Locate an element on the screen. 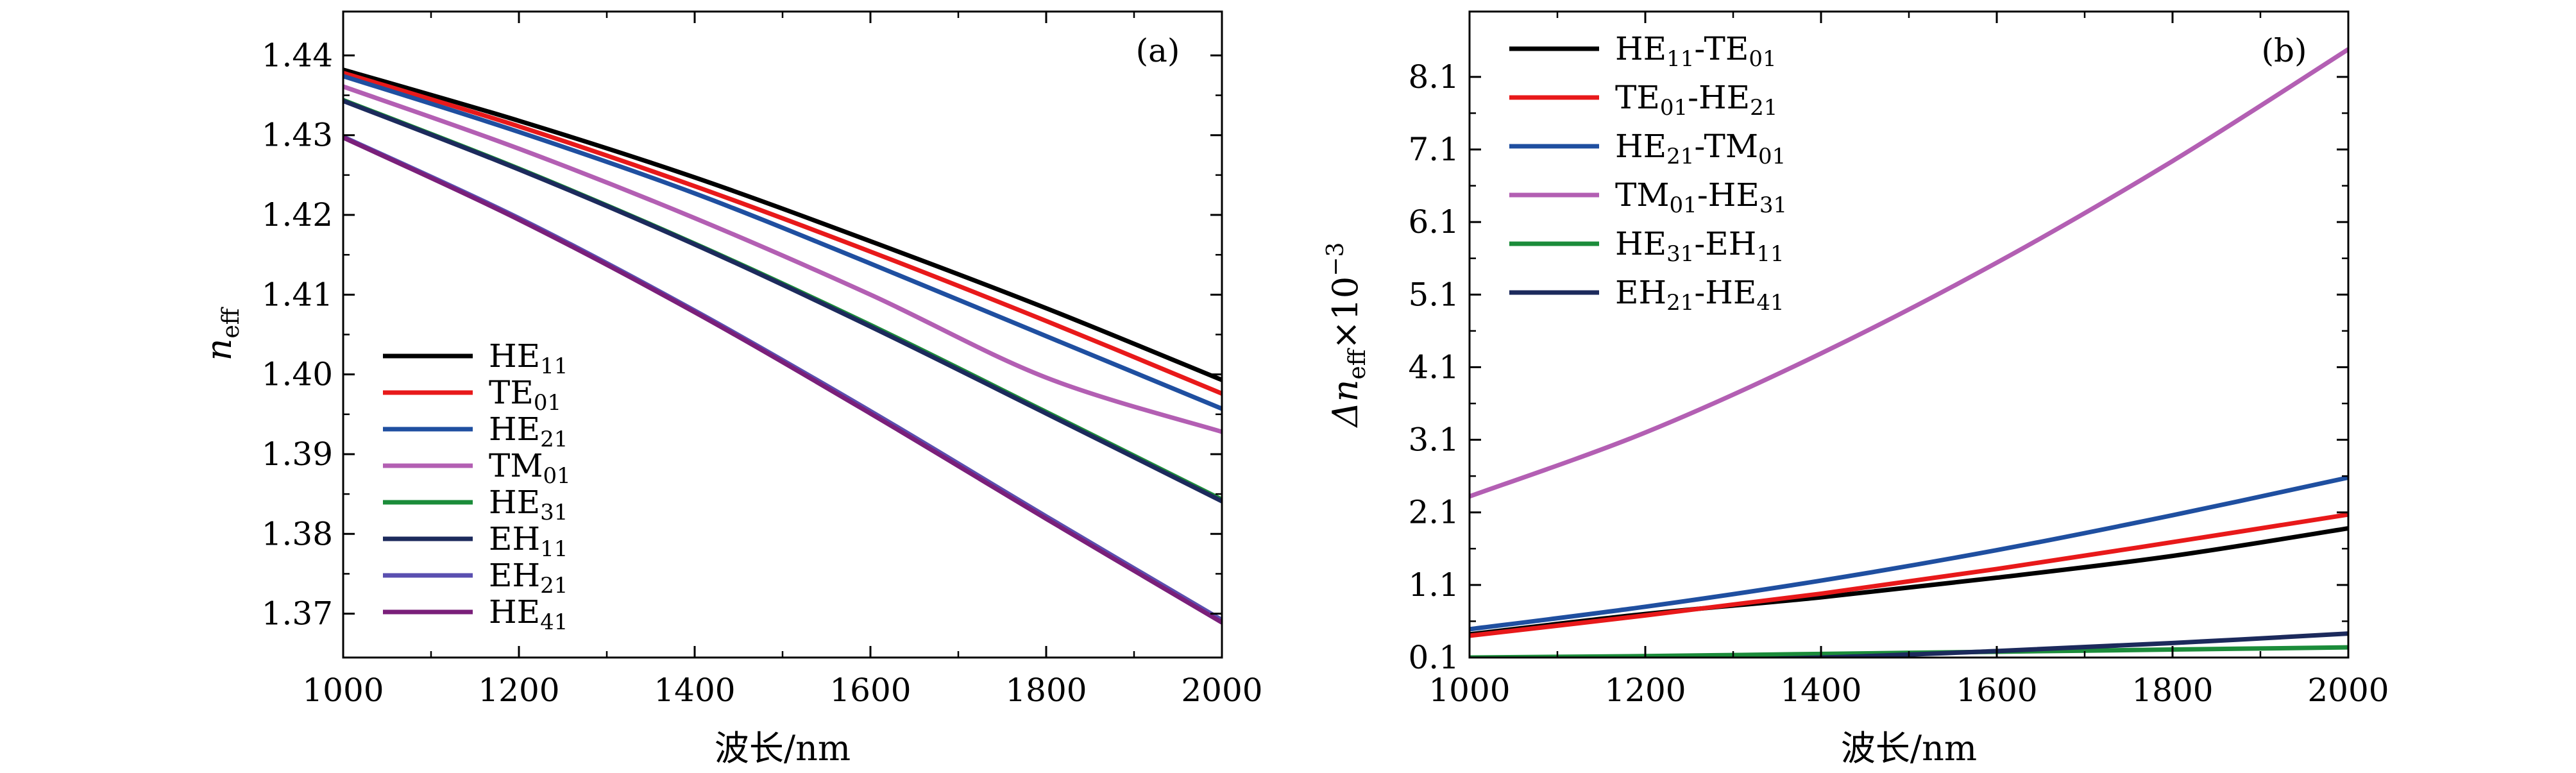 The height and width of the screenshot is (773, 2576). y-tick-label: 4.1 is located at coordinates (1433, 367).